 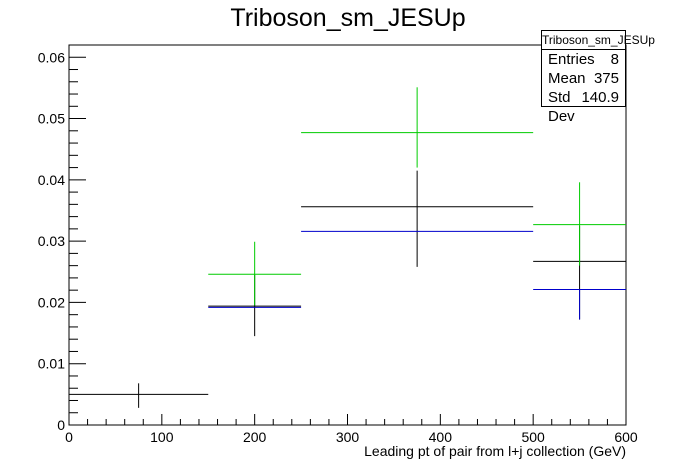 What do you see at coordinates (51, 119) in the screenshot?
I see `y-tick-label: 0.05` at bounding box center [51, 119].